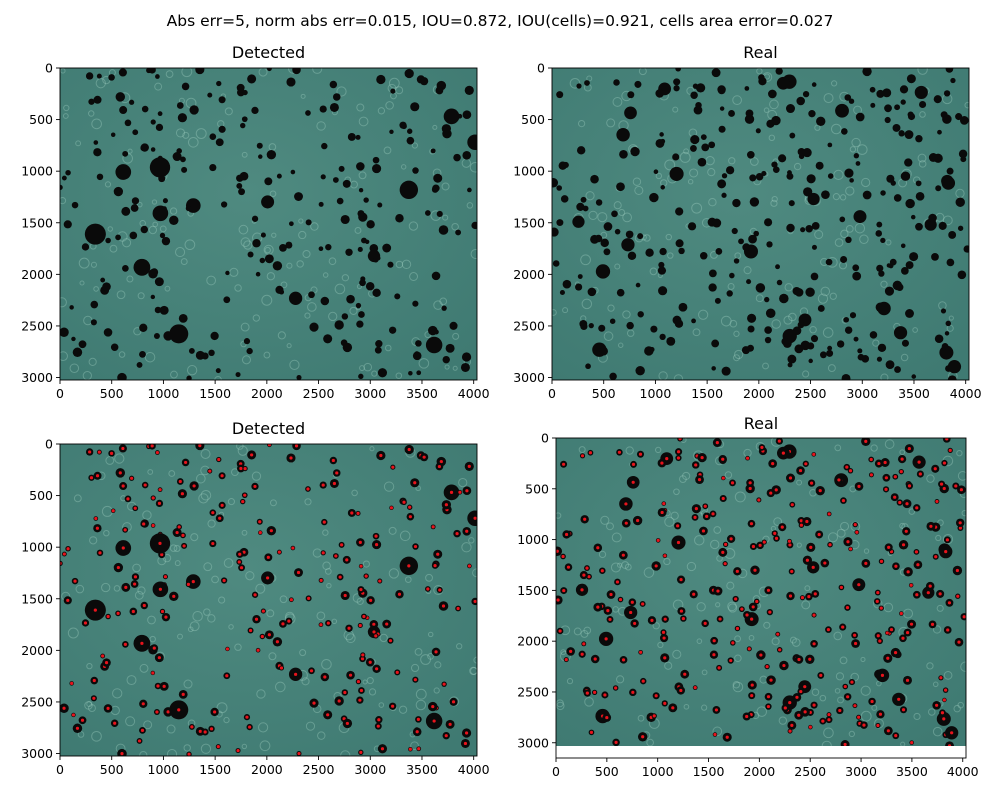 Image resolution: width=1000 pixels, height=800 pixels. Describe the element at coordinates (709, 771) in the screenshot. I see `x-tick-label: 1500` at that location.